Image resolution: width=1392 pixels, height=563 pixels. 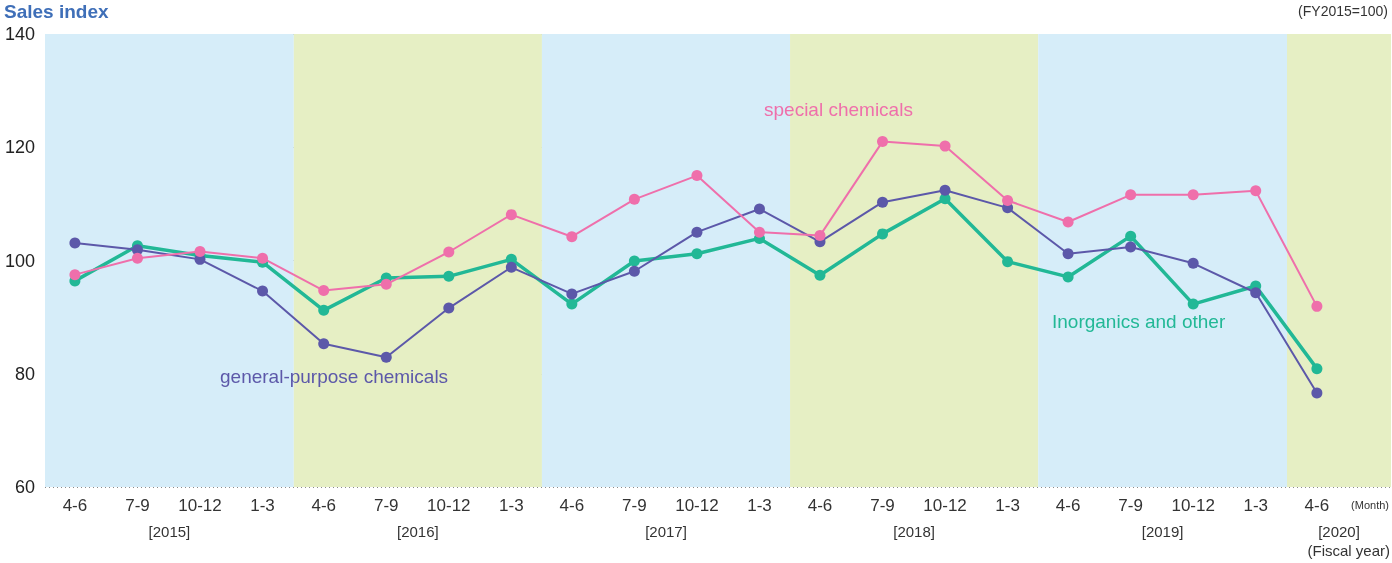 I want to click on y-tick-label: 100, so click(x=19, y=260).